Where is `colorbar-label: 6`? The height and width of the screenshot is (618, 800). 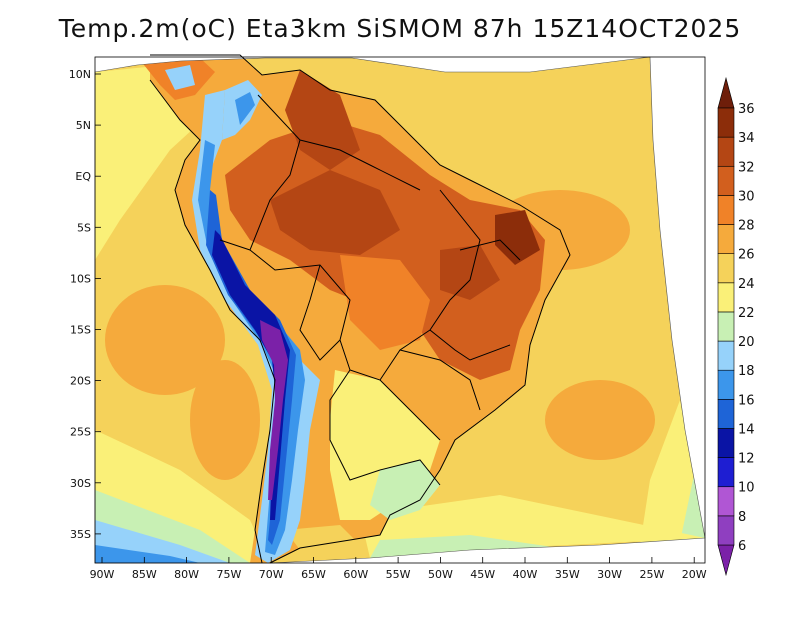 colorbar-label: 6 is located at coordinates (742, 546).